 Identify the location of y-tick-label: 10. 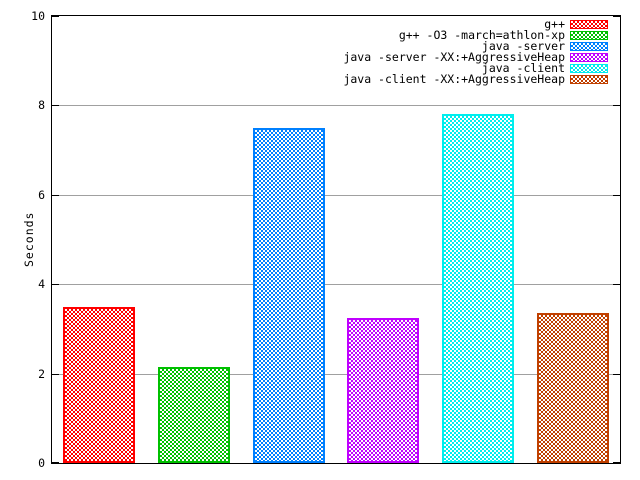
(38, 16).